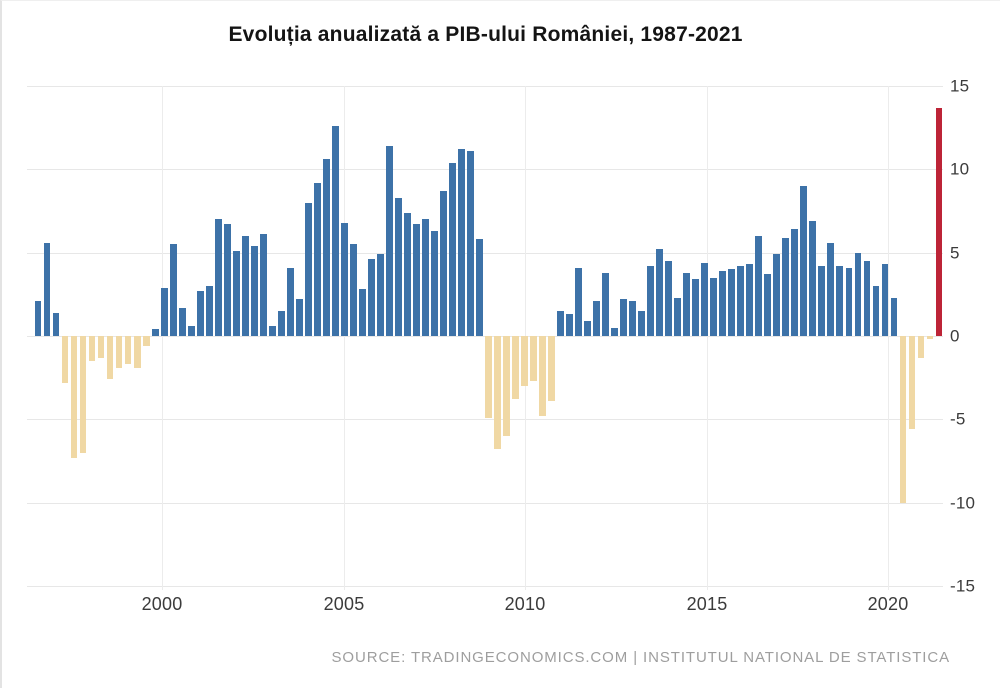 Image resolution: width=1000 pixels, height=688 pixels. I want to click on y-axis-tick-label: 0, so click(955, 336).